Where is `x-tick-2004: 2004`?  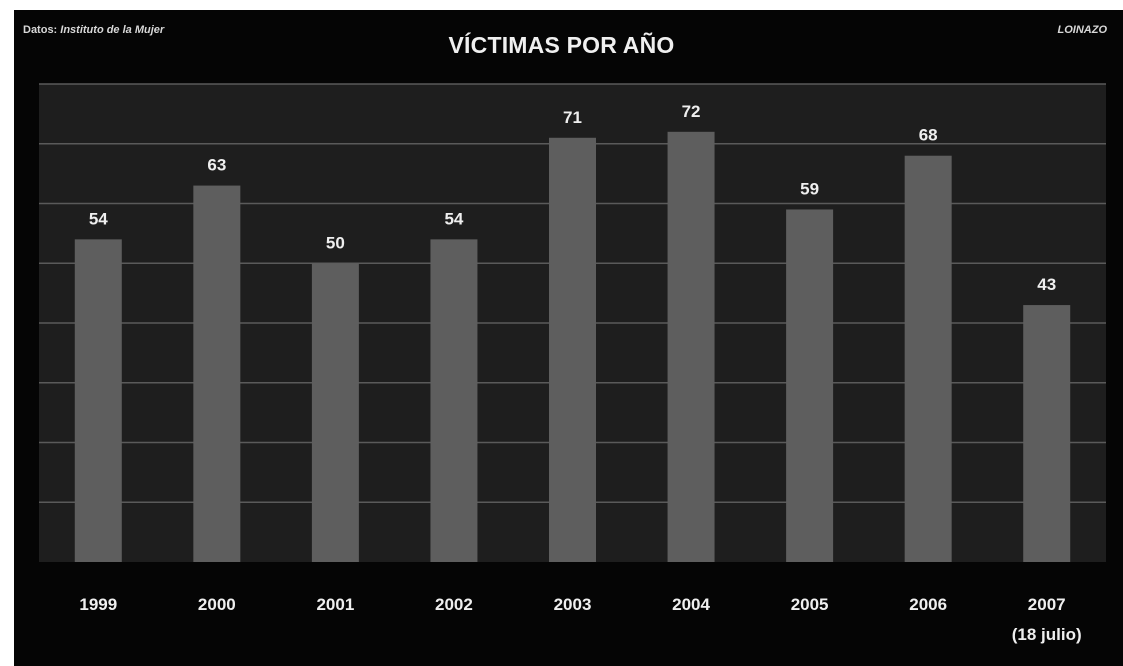
x-tick-2004: 2004 is located at coordinates (691, 604).